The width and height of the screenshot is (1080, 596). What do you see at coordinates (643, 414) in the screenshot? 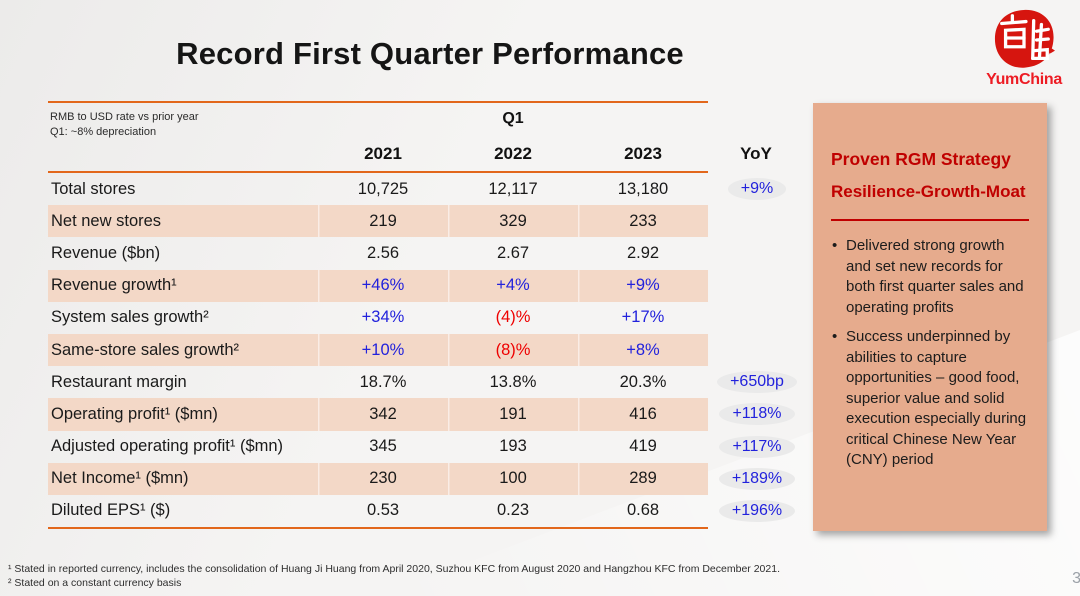
I see `cell-2023: 416` at bounding box center [643, 414].